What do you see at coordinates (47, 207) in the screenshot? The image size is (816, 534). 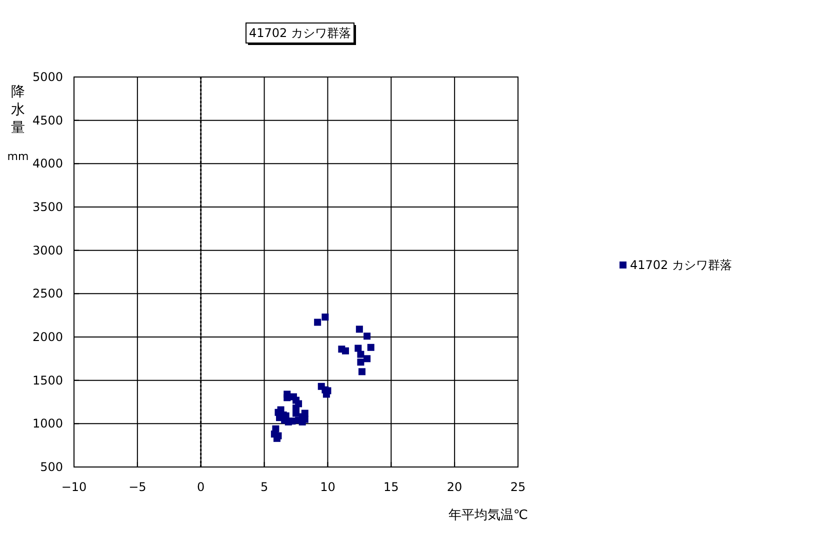 I see `y-tick-label: 3500` at bounding box center [47, 207].